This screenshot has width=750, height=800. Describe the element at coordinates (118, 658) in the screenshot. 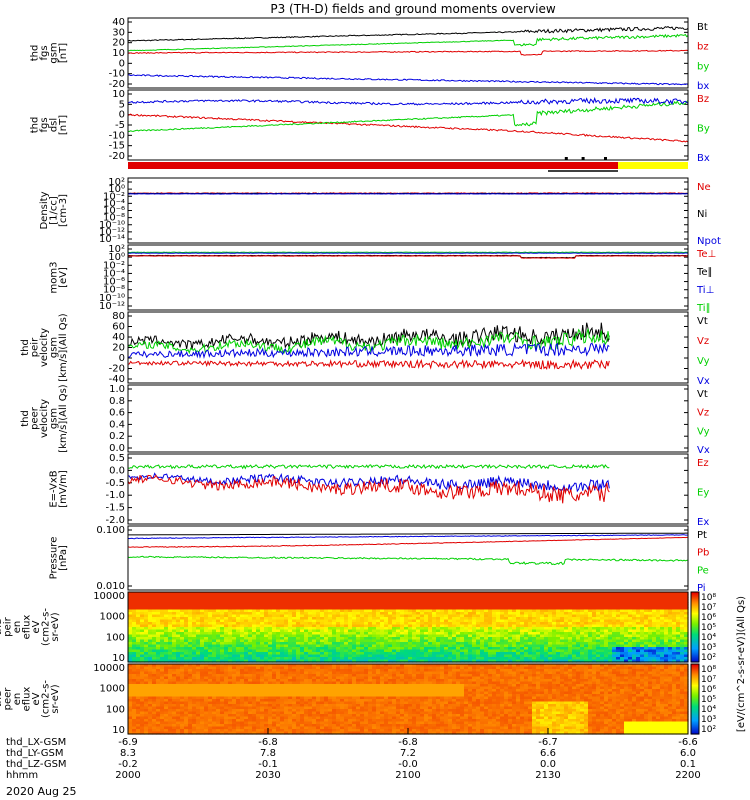

I see `ytick-label: 10` at that location.